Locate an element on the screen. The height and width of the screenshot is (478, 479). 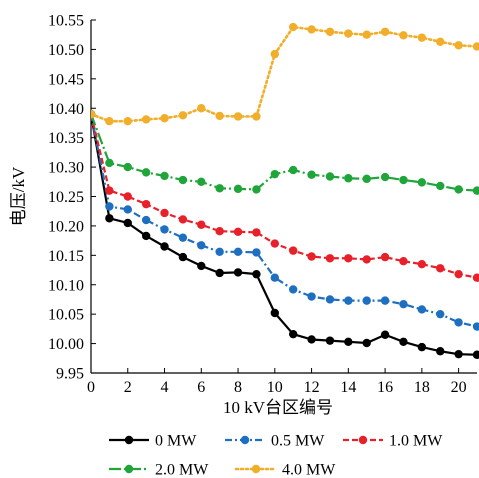
legend-label: 0 MW is located at coordinates (176, 441).